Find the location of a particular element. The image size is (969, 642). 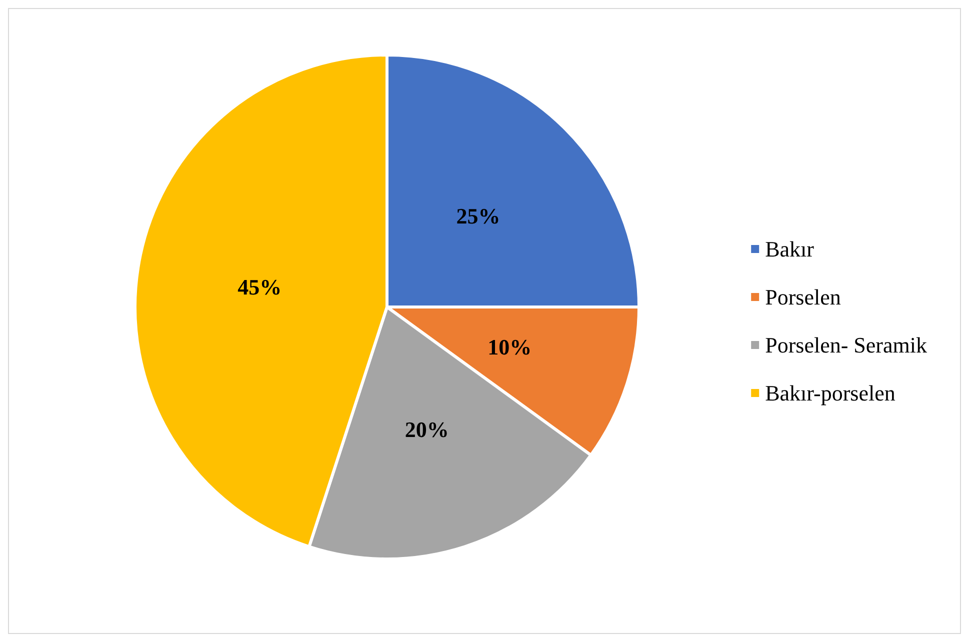

data-label: 20% is located at coordinates (426, 429).